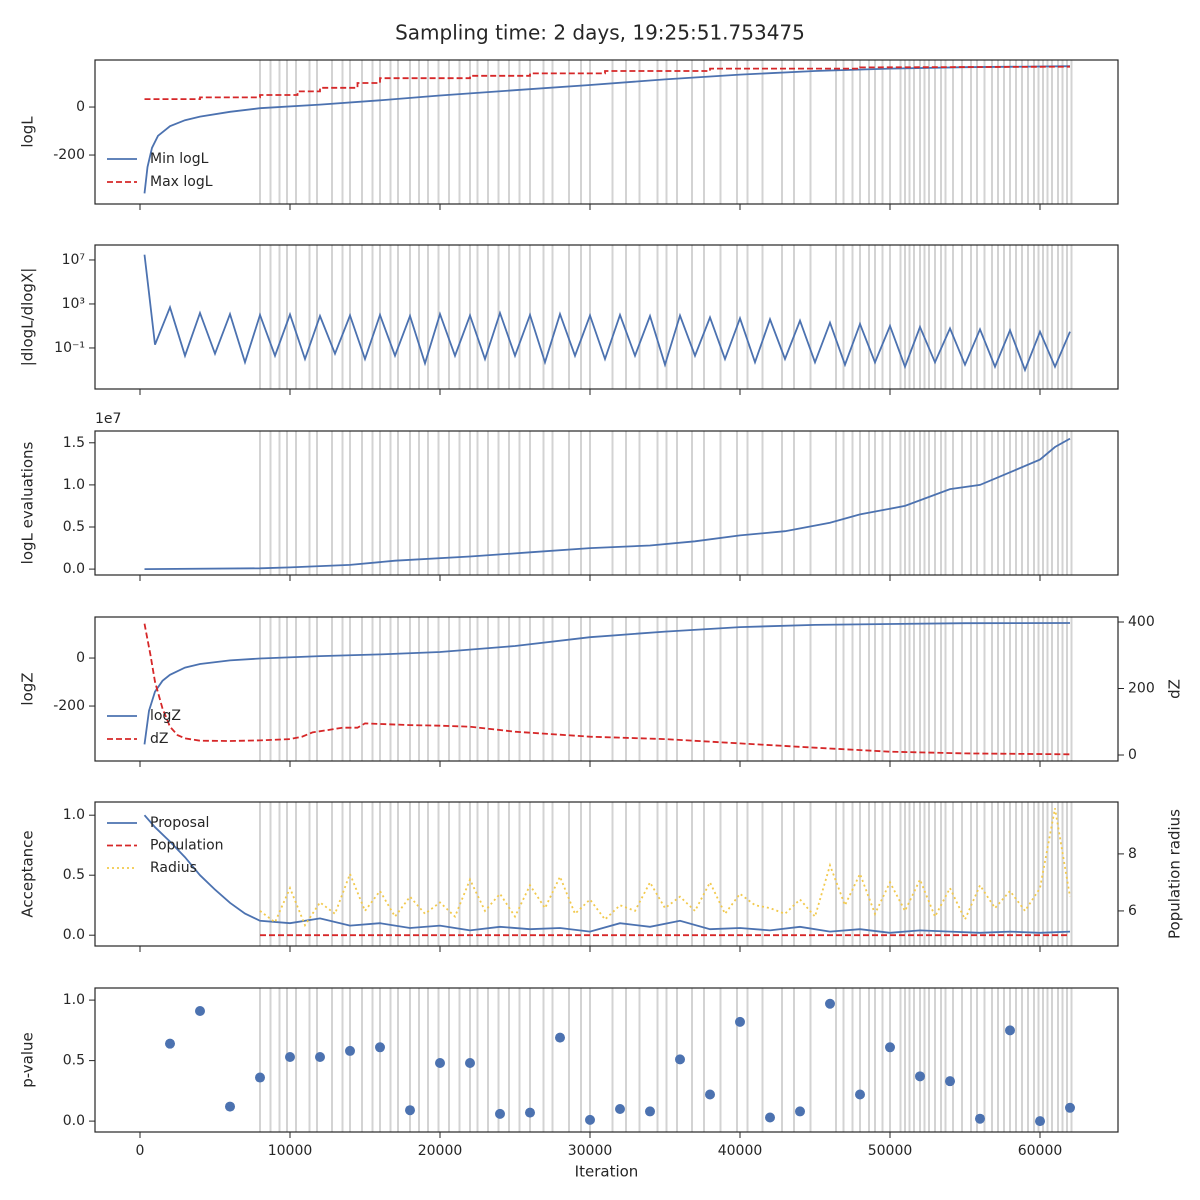 This screenshot has height=1200, width=1200. What do you see at coordinates (606, 132) in the screenshot?
I see `axes-frame` at bounding box center [606, 132].